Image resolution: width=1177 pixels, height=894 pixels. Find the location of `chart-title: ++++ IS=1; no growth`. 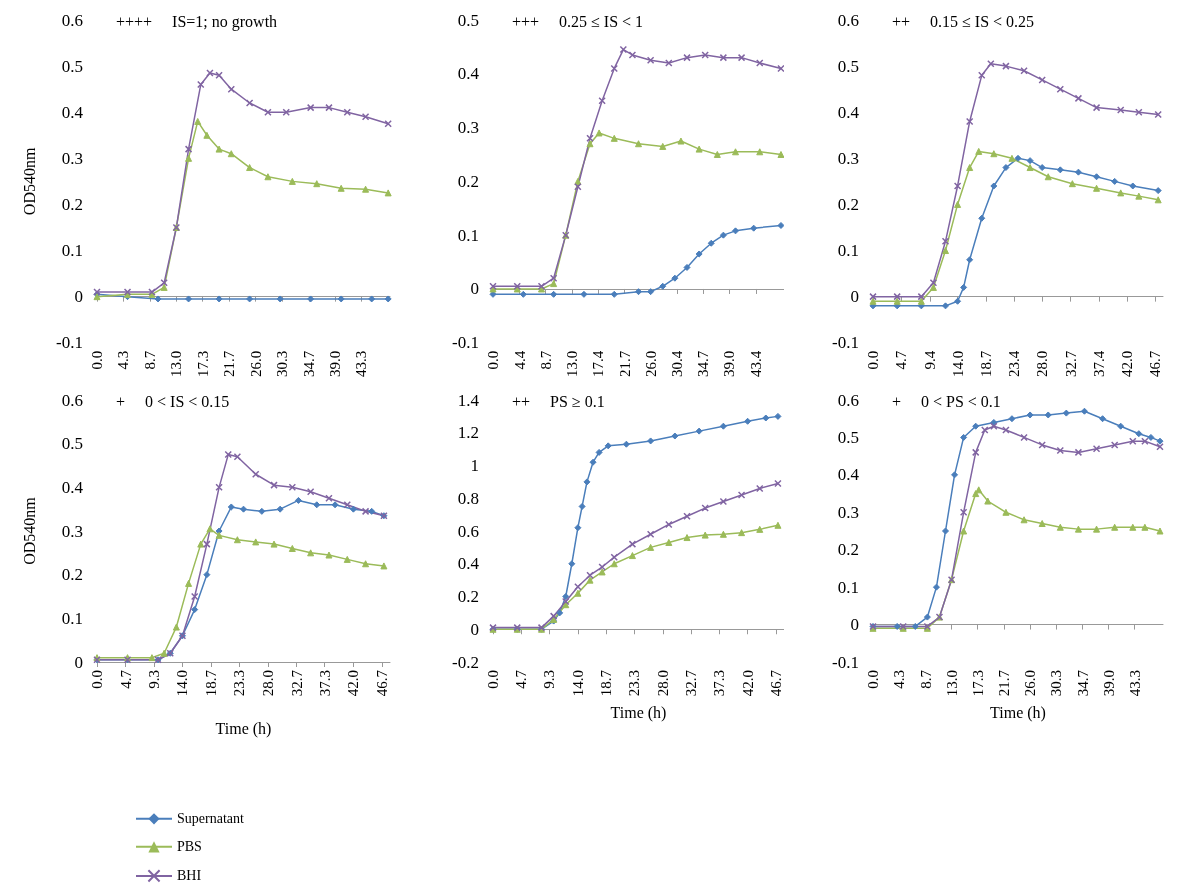

chart-title: ++++ IS=1; no growth is located at coordinates (197, 21).